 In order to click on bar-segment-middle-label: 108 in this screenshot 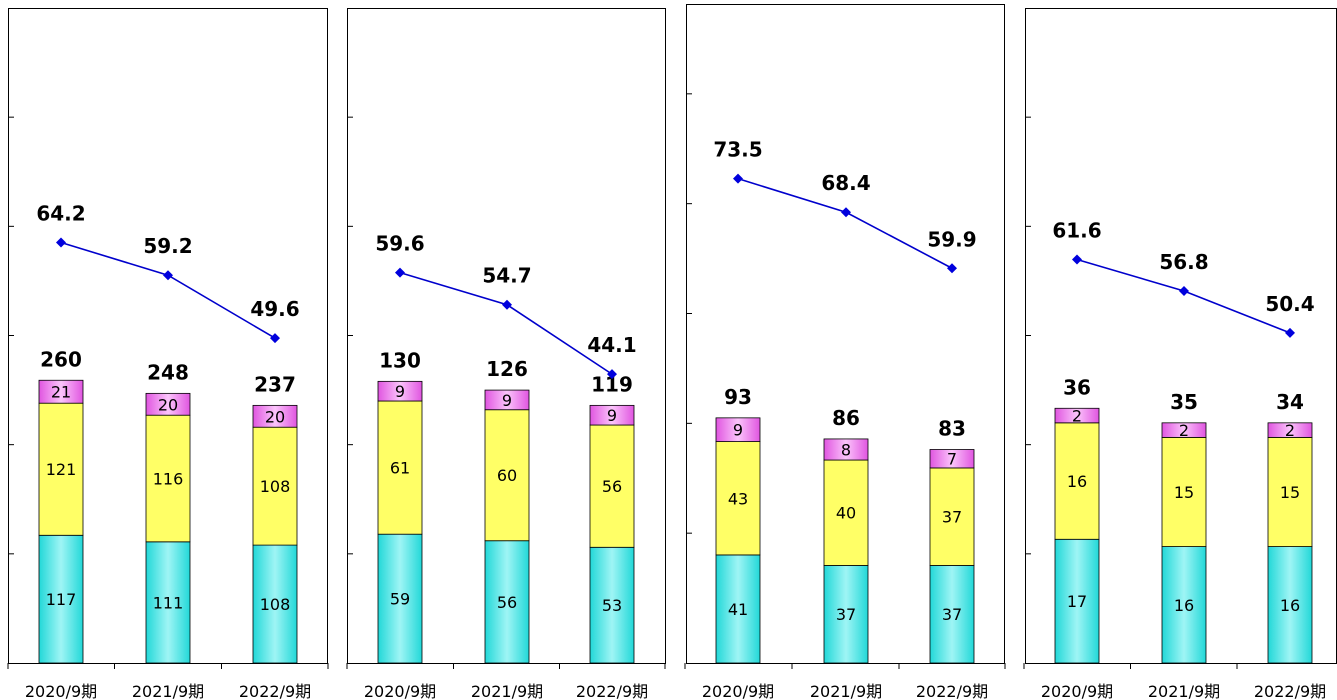, I will do `click(275, 486)`.